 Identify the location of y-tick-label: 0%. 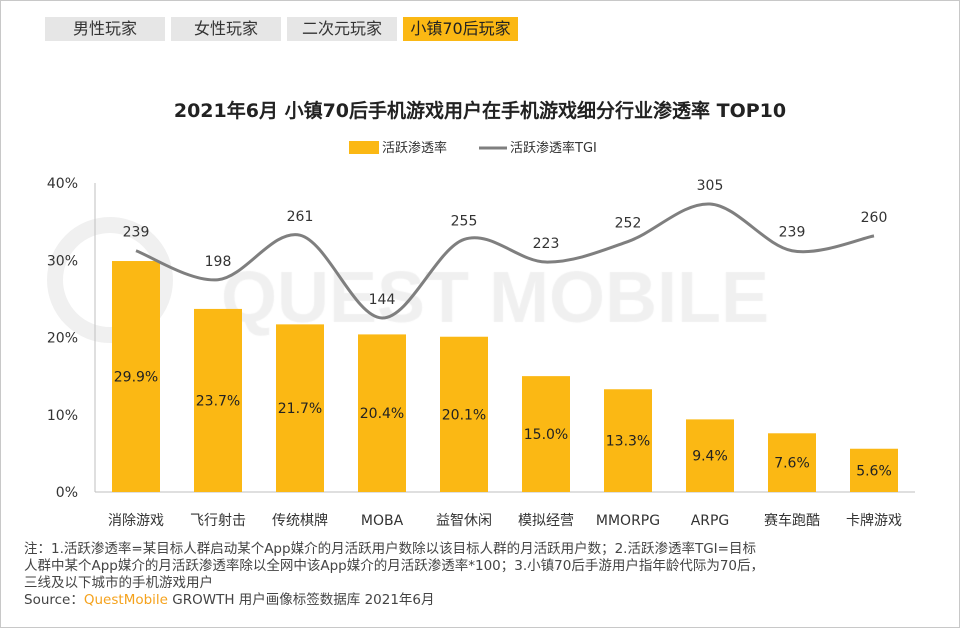
(67, 493).